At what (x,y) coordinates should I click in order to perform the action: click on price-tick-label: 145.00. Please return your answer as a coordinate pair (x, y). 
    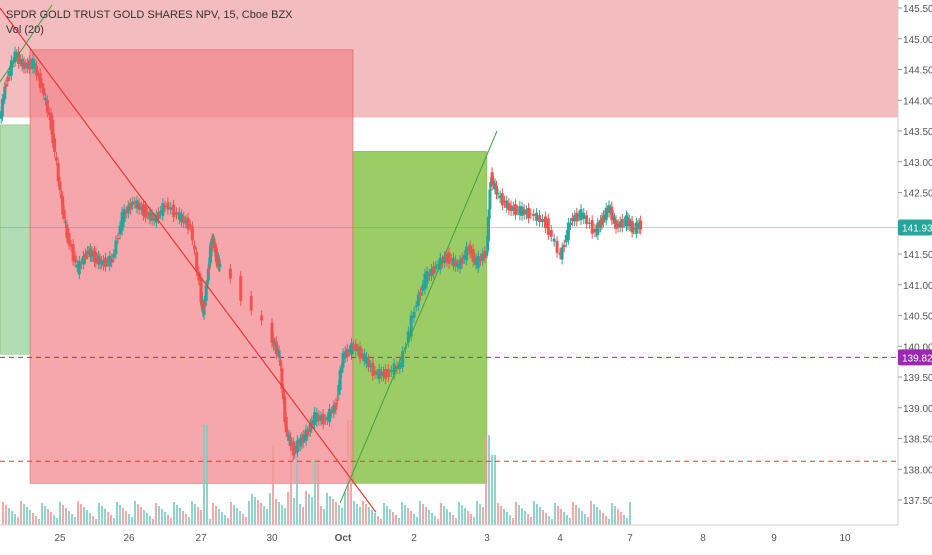
    Looking at the image, I should click on (917, 40).